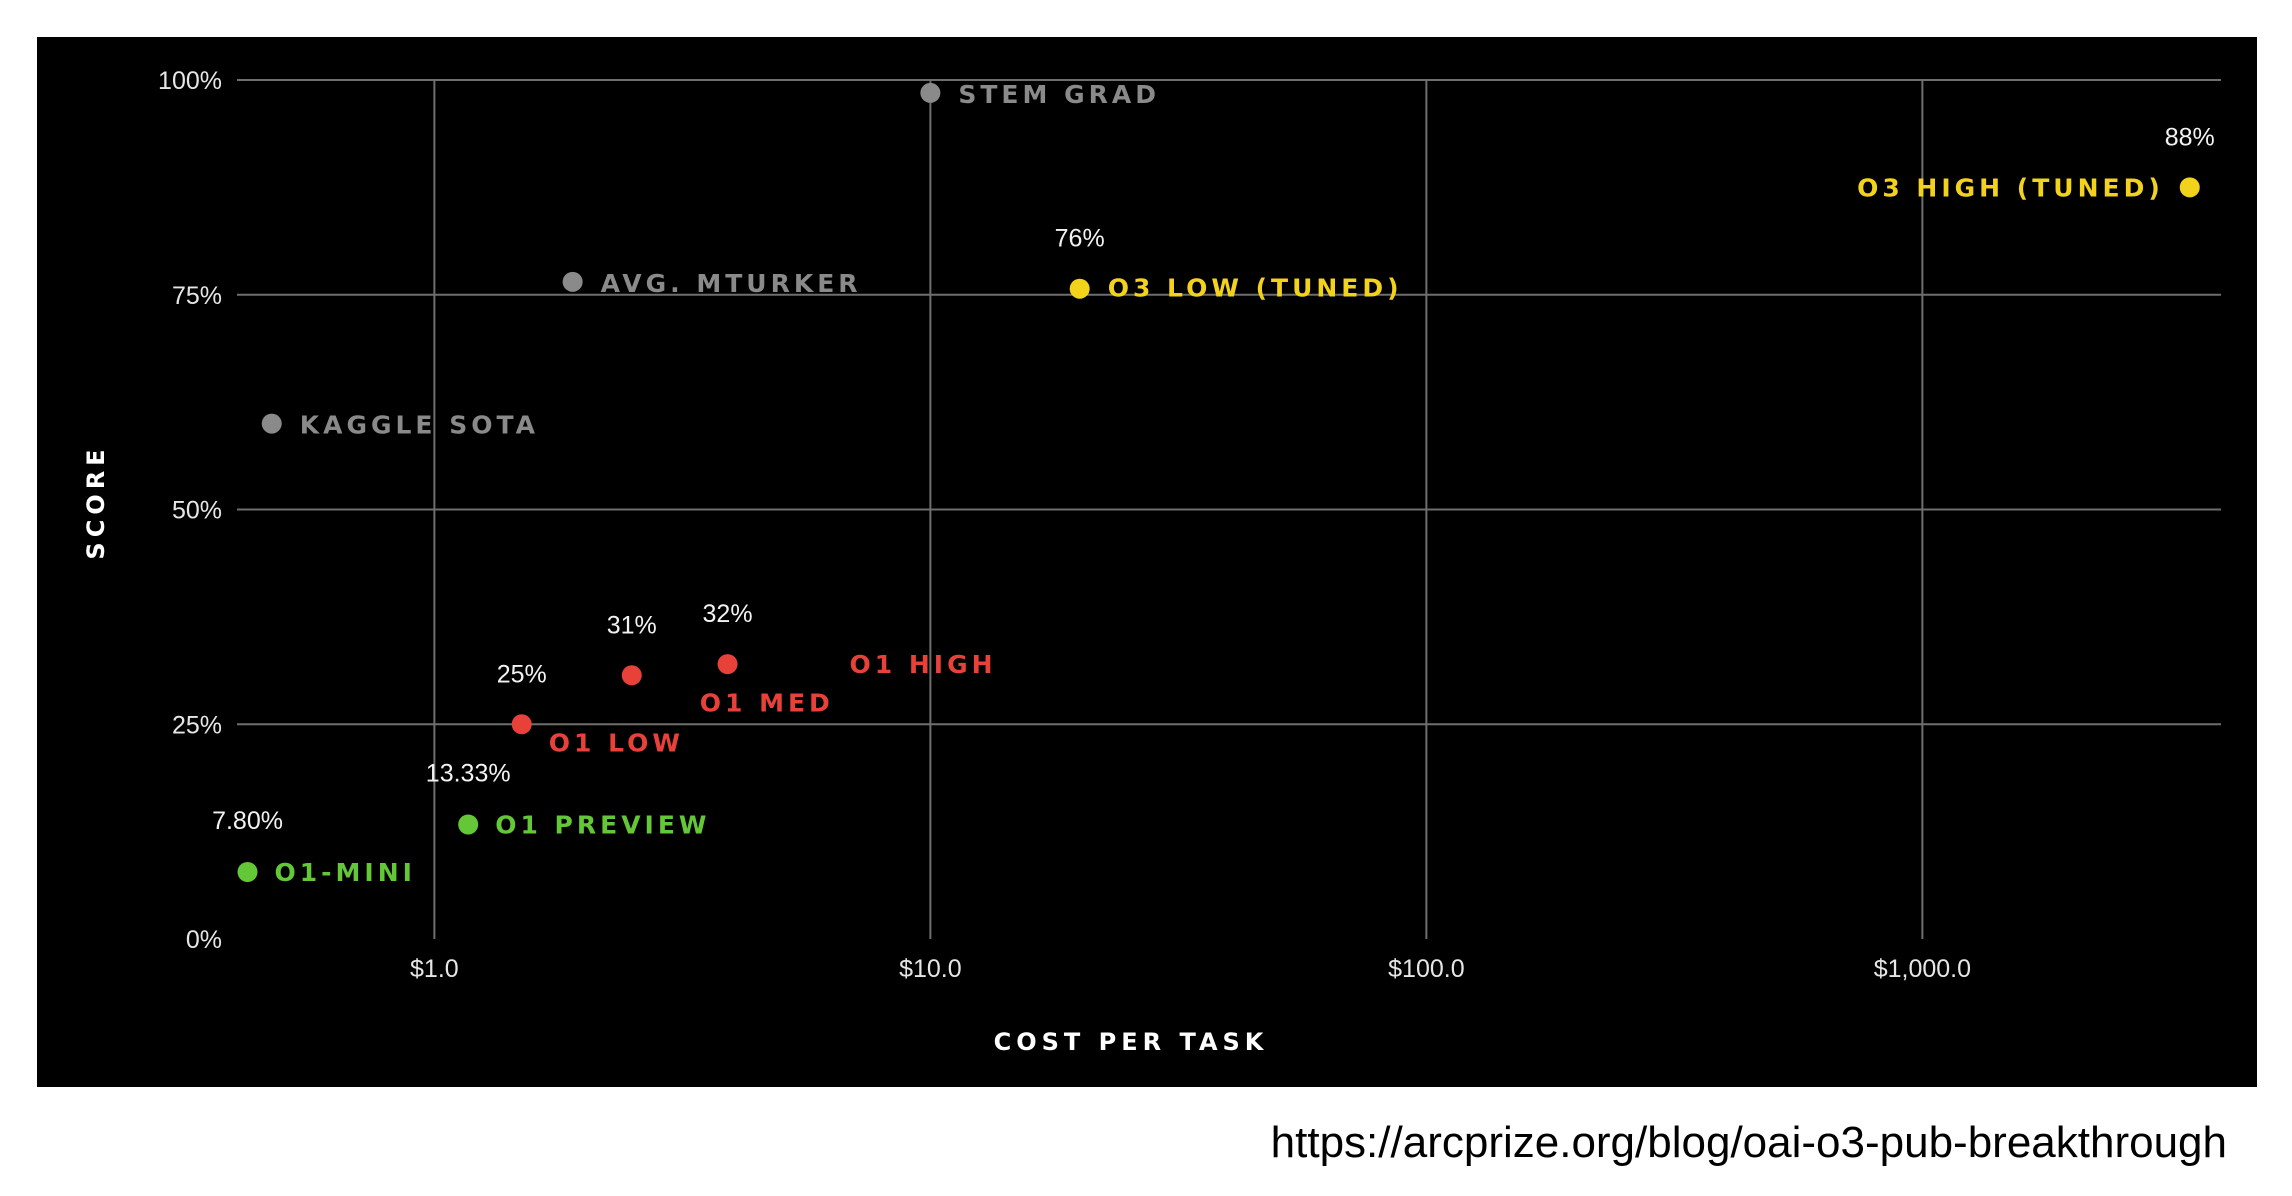  I want to click on point-label-o1-med: O1 MED, so click(767, 702).